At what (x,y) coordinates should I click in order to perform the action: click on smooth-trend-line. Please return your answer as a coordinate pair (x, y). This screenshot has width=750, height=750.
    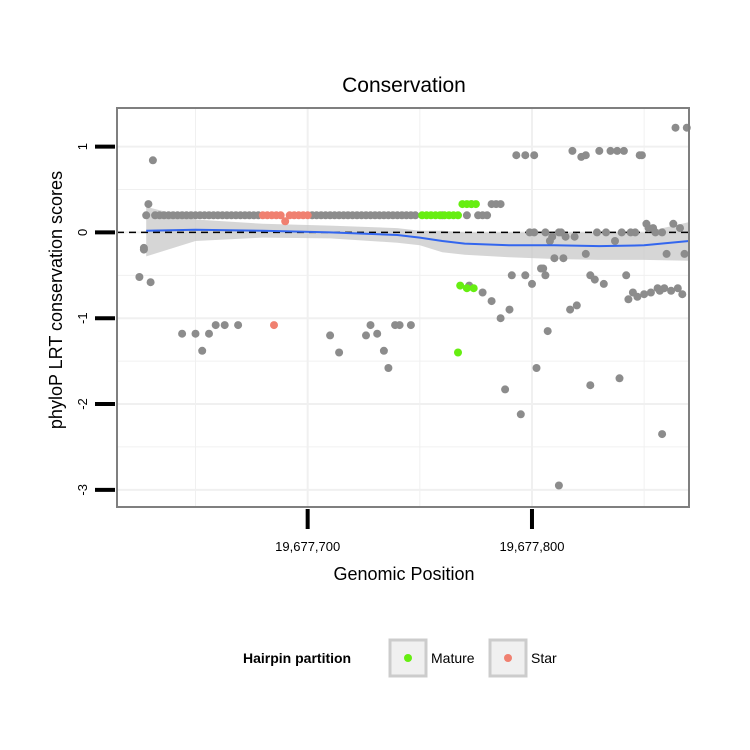
    Looking at the image, I should click on (418, 238).